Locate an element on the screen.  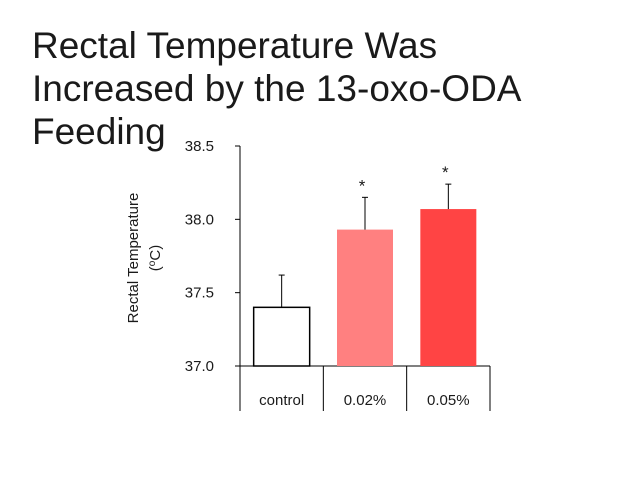
y-tick-label: 38.5 is located at coordinates (199, 146).